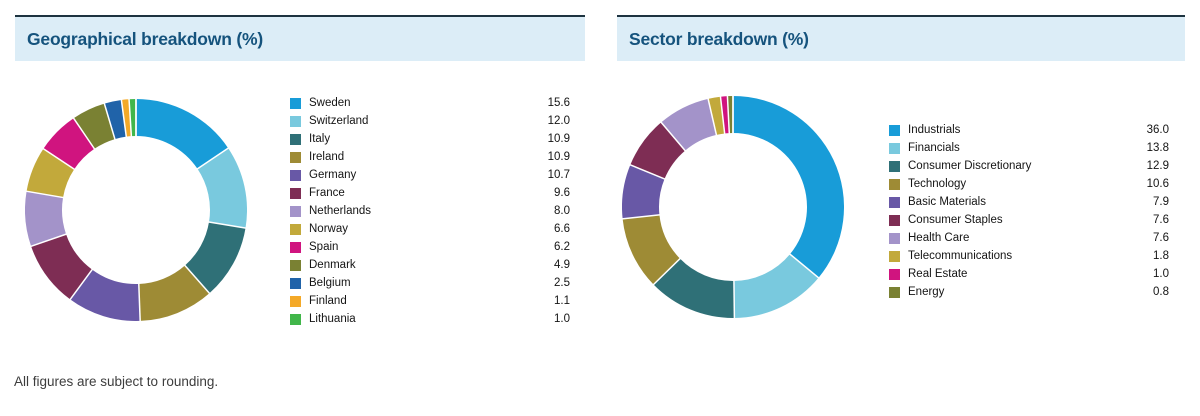 Image resolution: width=1200 pixels, height=416 pixels. What do you see at coordinates (947, 202) in the screenshot?
I see `legend-label: Basic Materials` at bounding box center [947, 202].